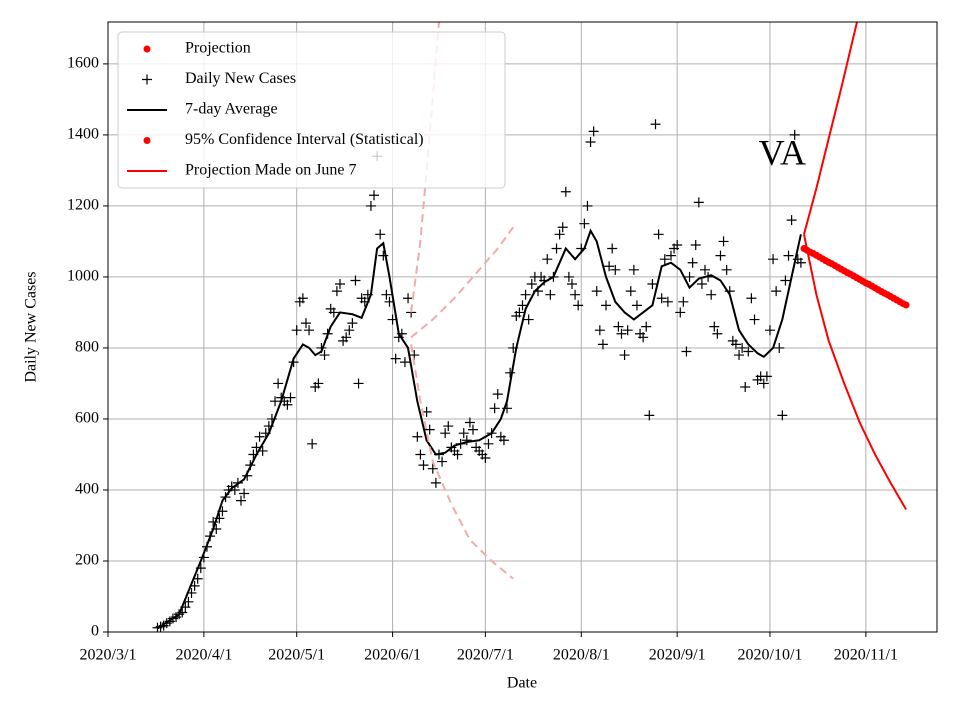 This screenshot has width=960, height=720. Describe the element at coordinates (31, 326) in the screenshot. I see `y-axis-label: Daily New Cases` at that location.